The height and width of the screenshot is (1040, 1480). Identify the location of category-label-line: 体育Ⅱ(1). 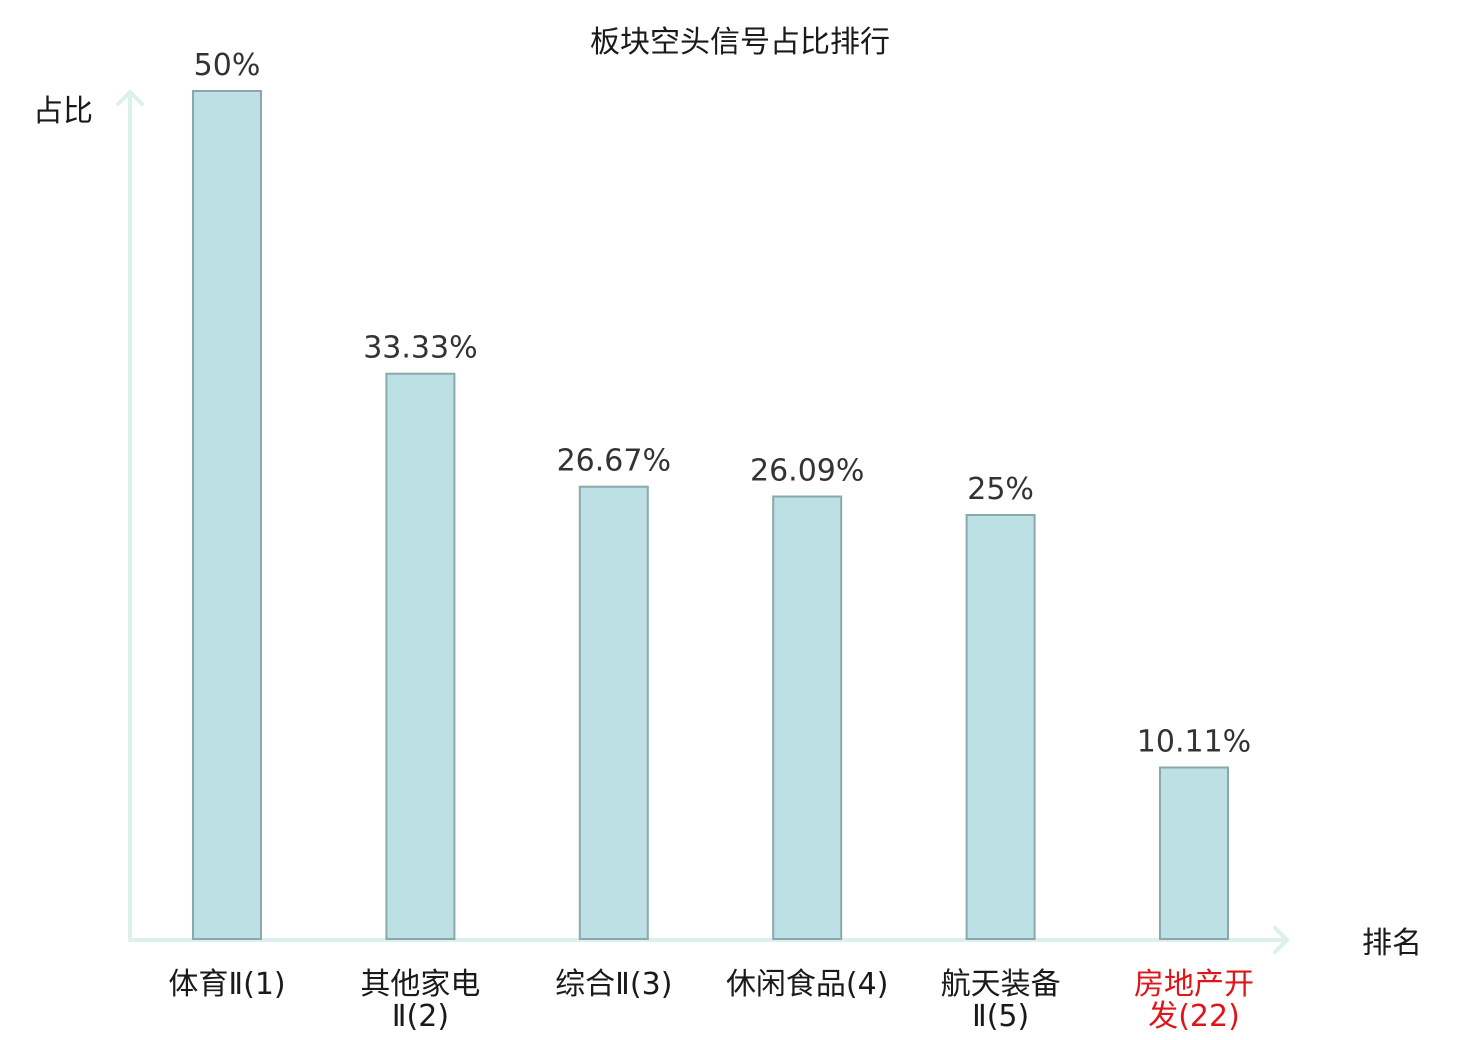
(226, 984).